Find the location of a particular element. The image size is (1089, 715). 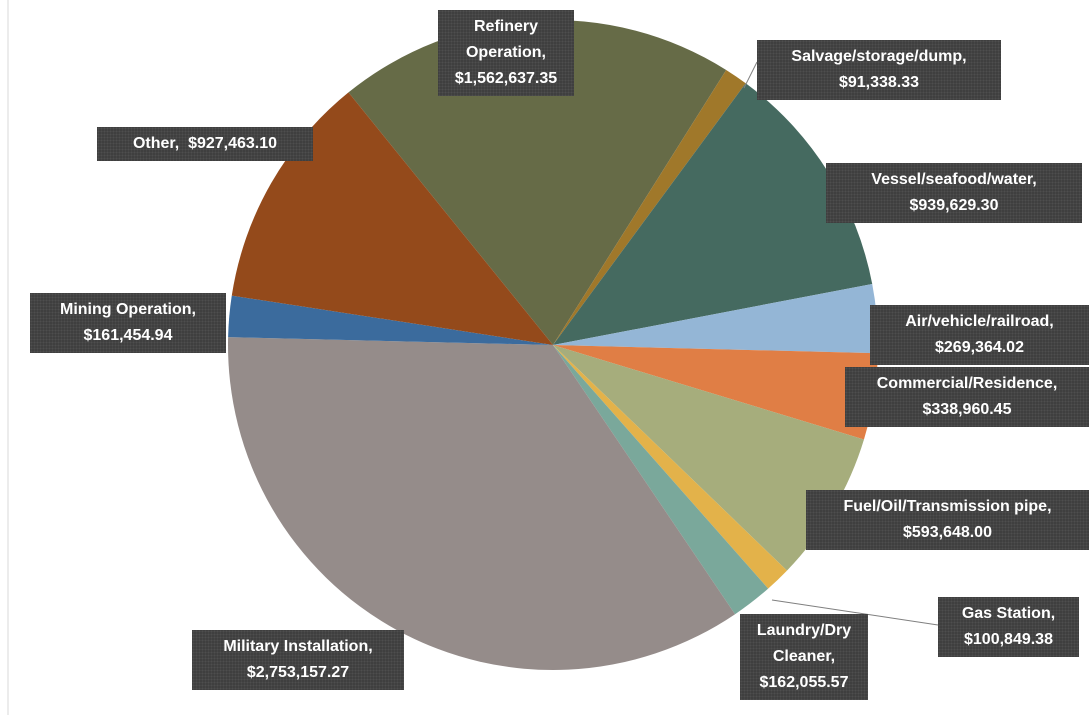

label-category: Refinery Operation, is located at coordinates (505, 39).